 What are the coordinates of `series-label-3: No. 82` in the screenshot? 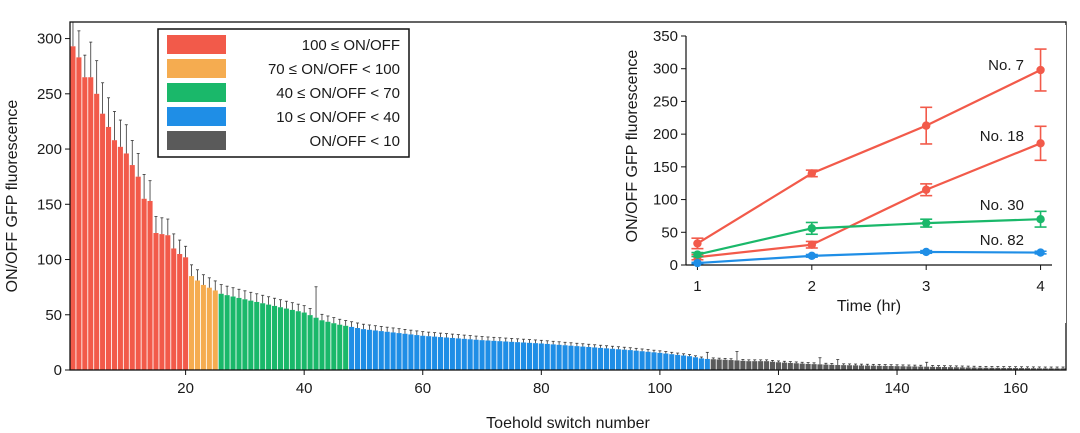 It's located at (1002, 240).